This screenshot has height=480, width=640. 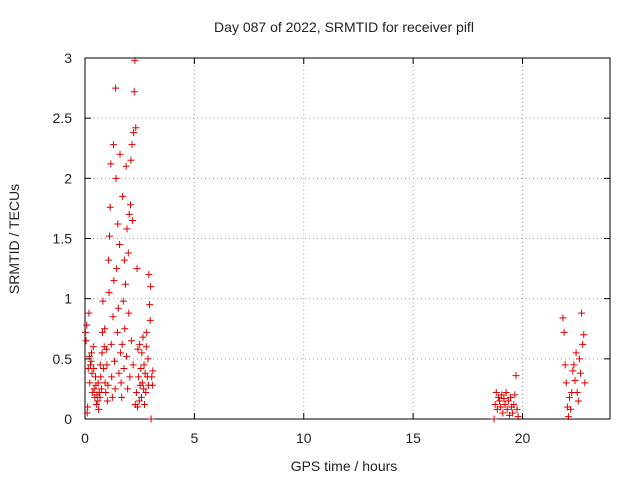 I want to click on y-tick-label: 0.5, so click(x=63, y=359).